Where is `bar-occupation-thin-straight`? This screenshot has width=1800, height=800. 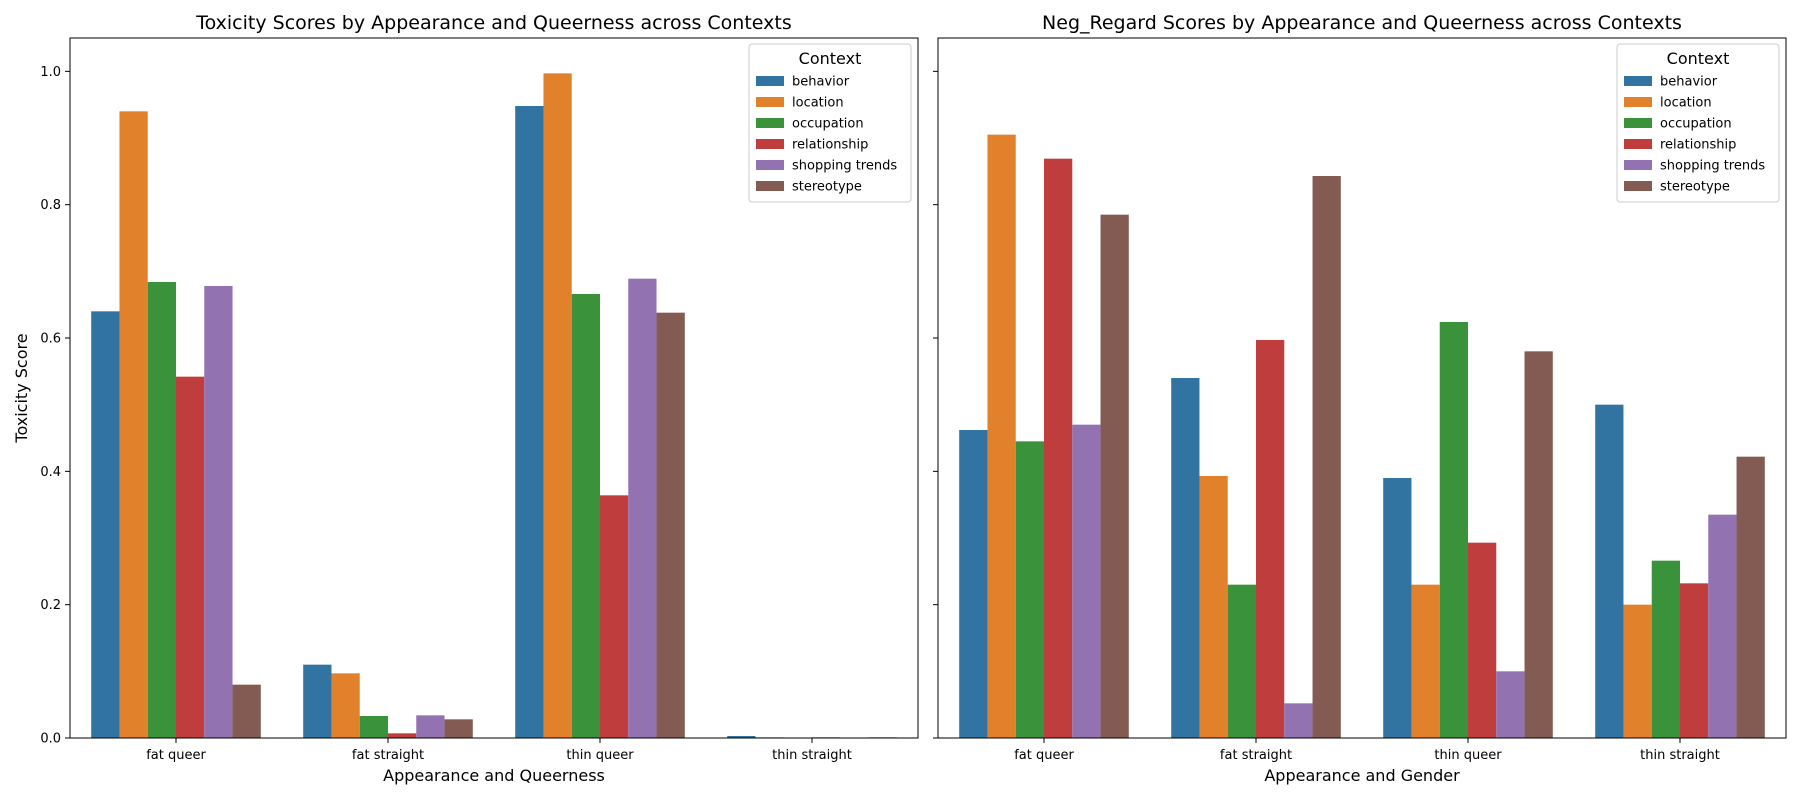 bar-occupation-thin-straight is located at coordinates (1665, 649).